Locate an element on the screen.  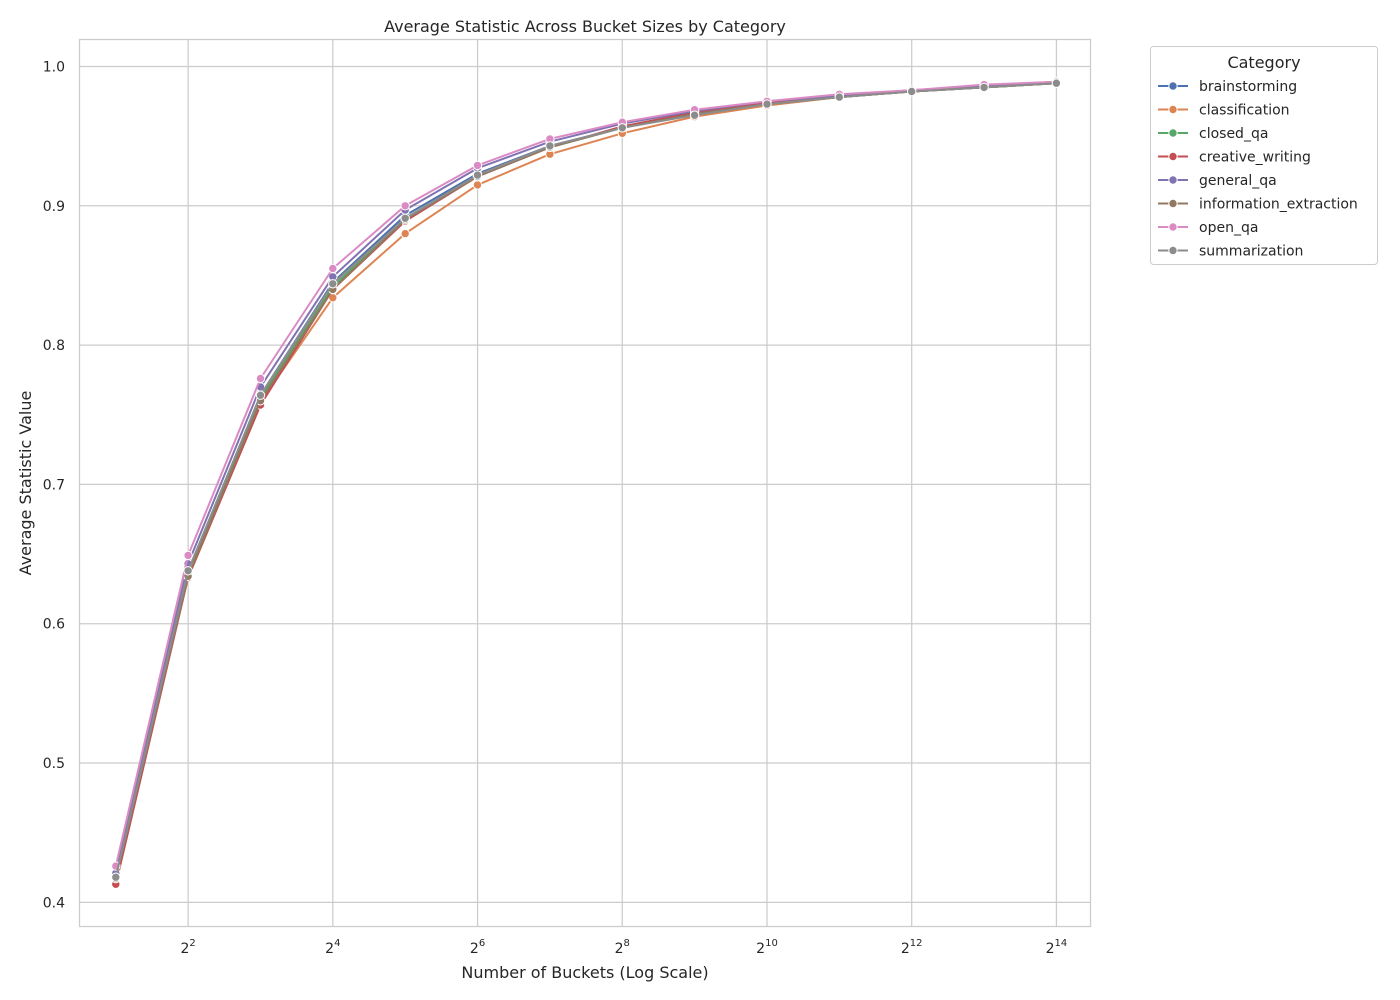
x-axis-label: Number of Buckets (Log Scale) is located at coordinates (584, 972).